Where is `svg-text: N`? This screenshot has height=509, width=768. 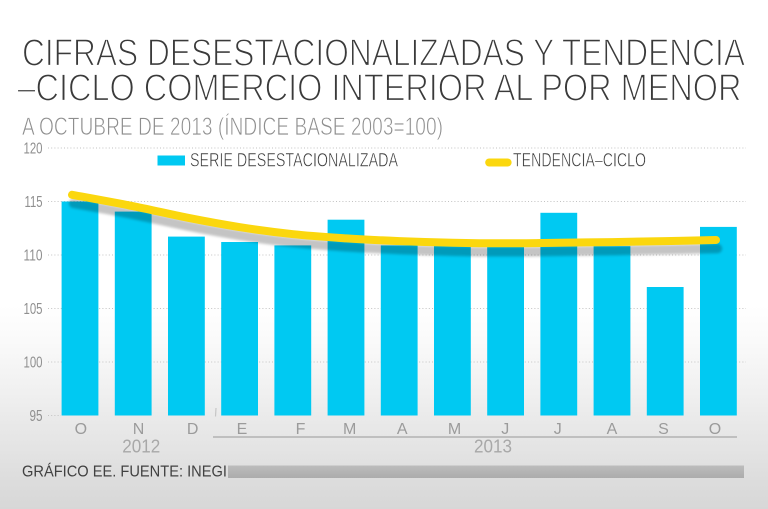
svg-text: N is located at coordinates (139, 429).